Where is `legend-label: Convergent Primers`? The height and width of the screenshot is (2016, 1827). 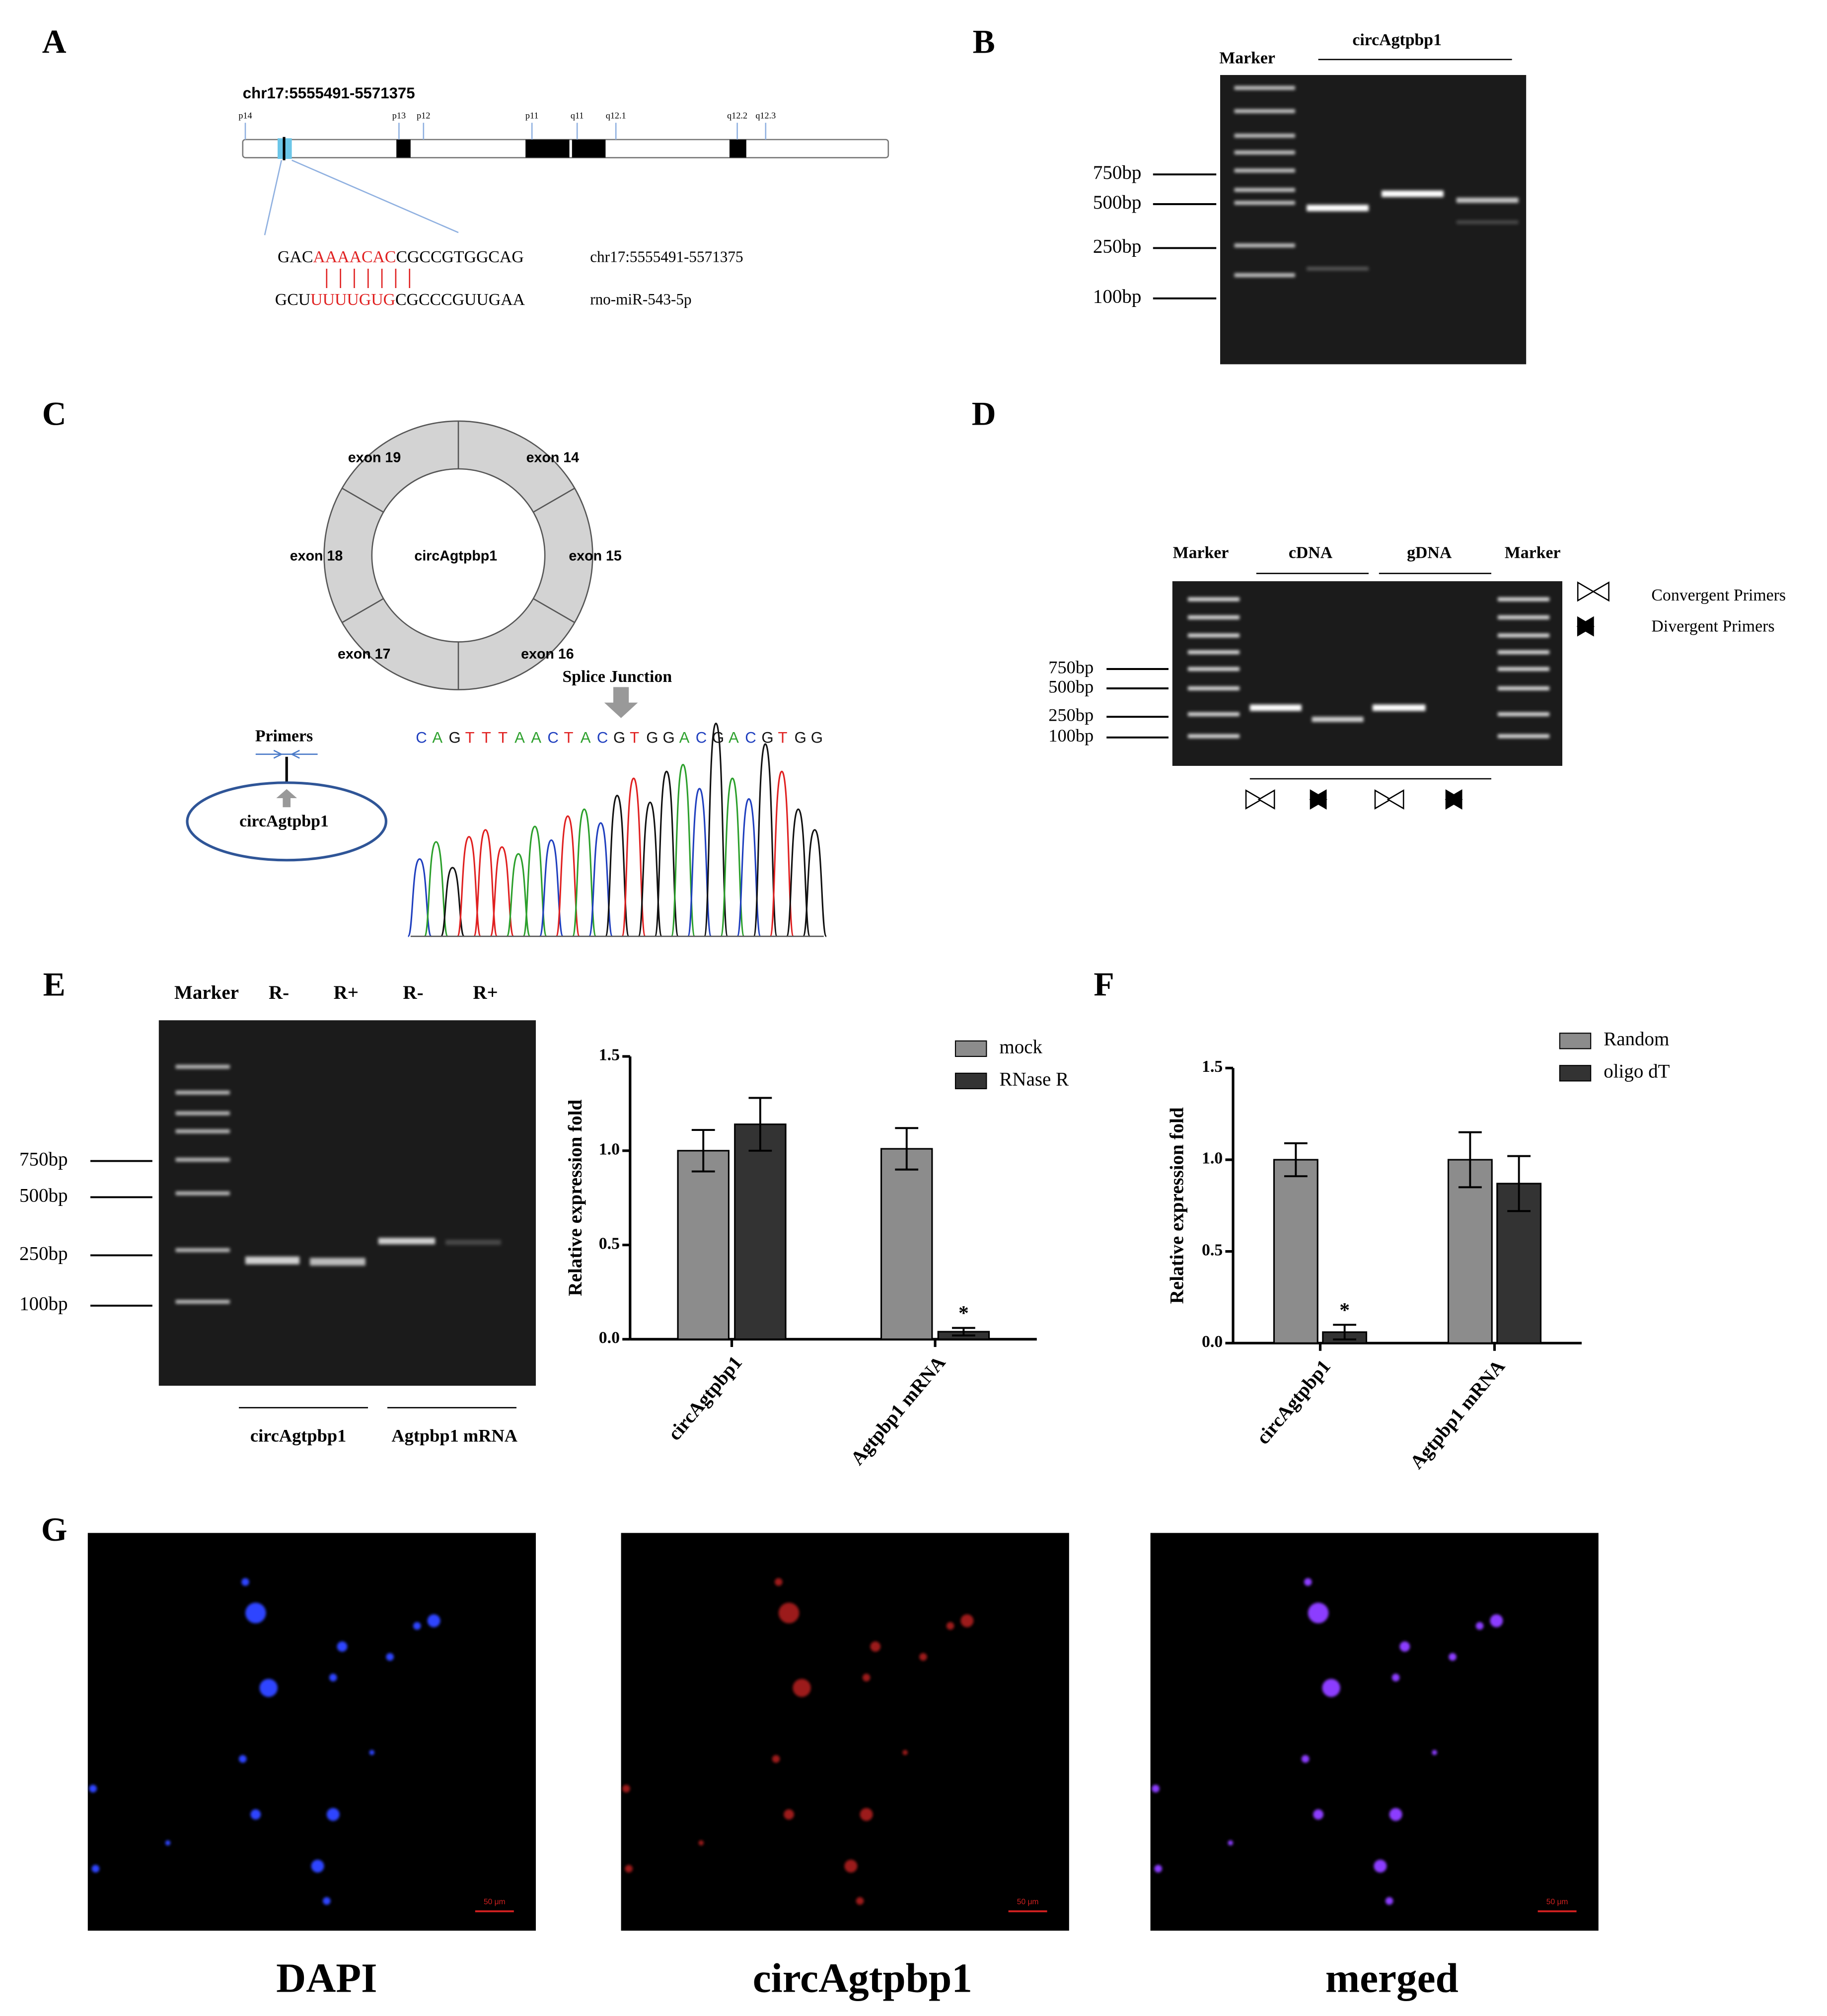 legend-label: Convergent Primers is located at coordinates (1718, 595).